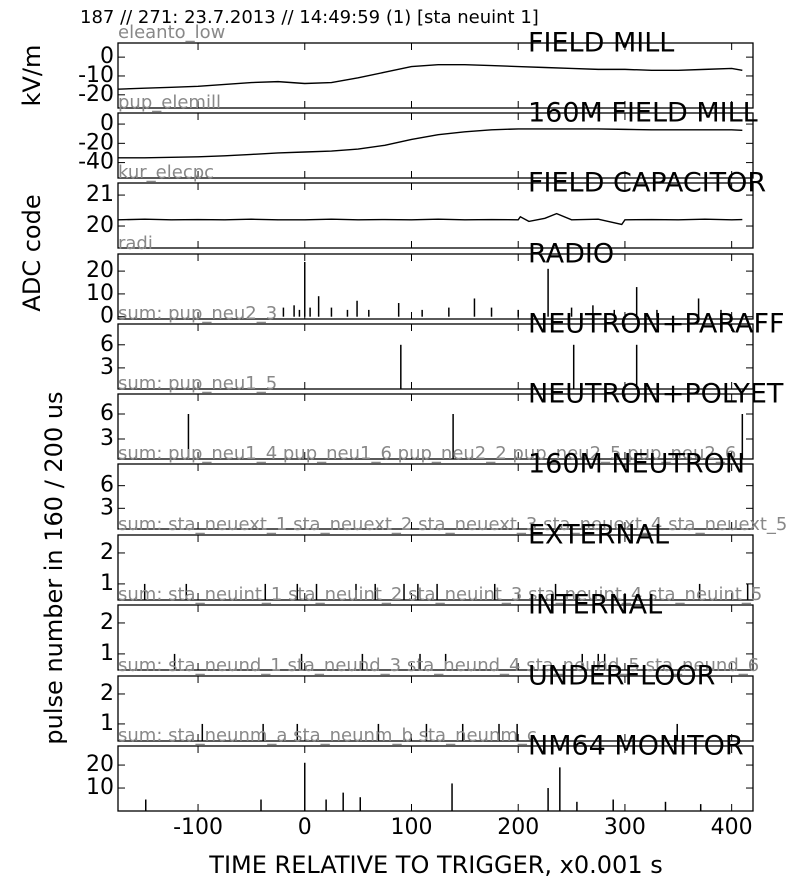  I want to click on panel-title: FIELD MILL, so click(601, 43).